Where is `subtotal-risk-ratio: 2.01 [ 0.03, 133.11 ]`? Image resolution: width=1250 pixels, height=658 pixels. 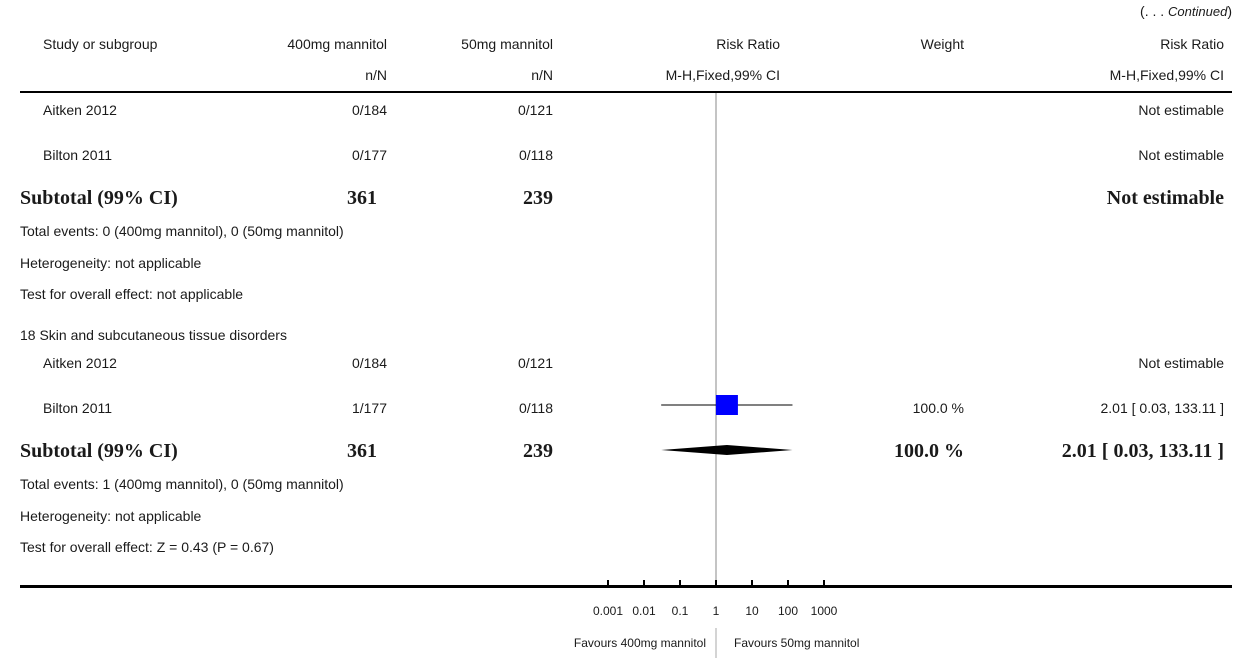
subtotal-risk-ratio: 2.01 [ 0.03, 133.11 ] is located at coordinates (1142, 451).